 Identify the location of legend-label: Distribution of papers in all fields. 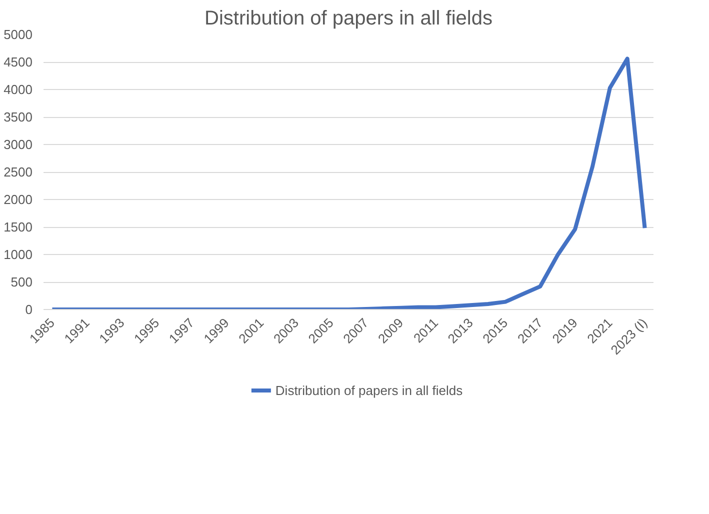
(369, 390).